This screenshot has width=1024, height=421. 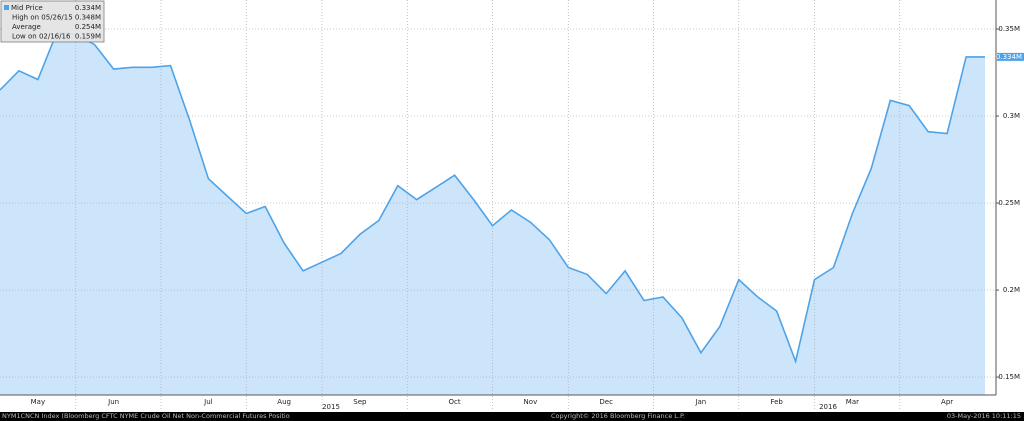 I want to click on x-tick-label: Jun, so click(x=113, y=402).